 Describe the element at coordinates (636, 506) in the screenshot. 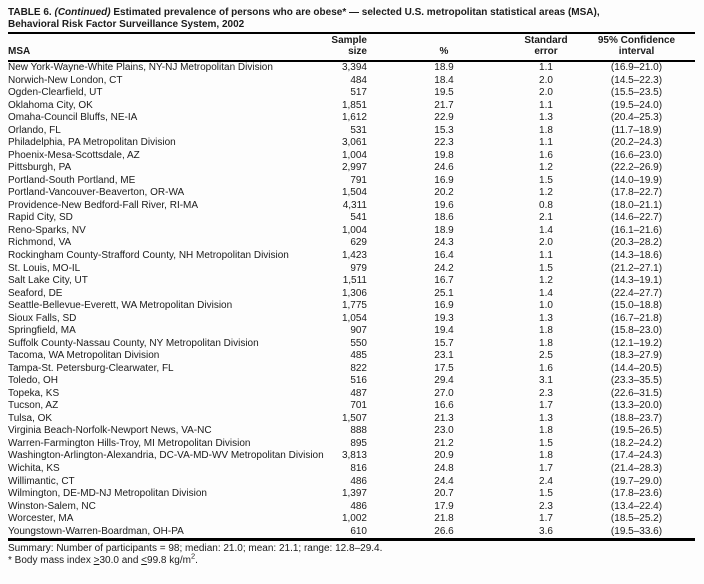

I see `confidence-interval-cell: (13.4–22.4)` at that location.